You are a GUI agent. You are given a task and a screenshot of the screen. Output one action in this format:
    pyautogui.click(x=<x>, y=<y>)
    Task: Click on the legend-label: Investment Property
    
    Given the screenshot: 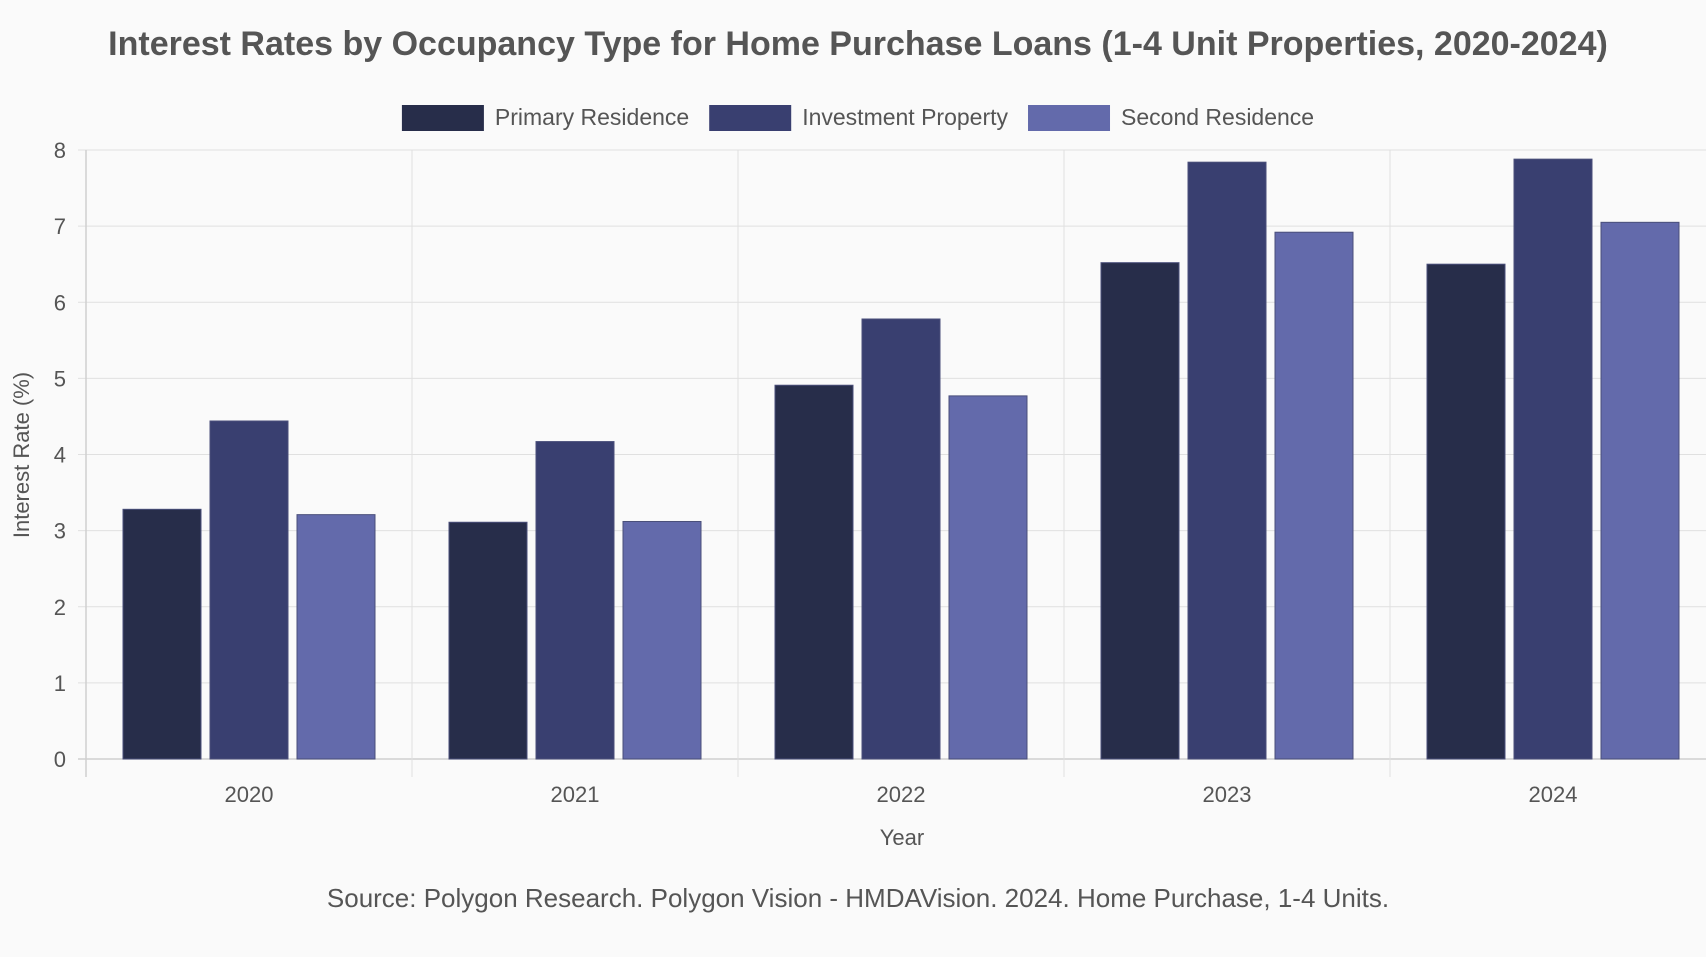 What is the action you would take?
    pyautogui.click(x=905, y=117)
    